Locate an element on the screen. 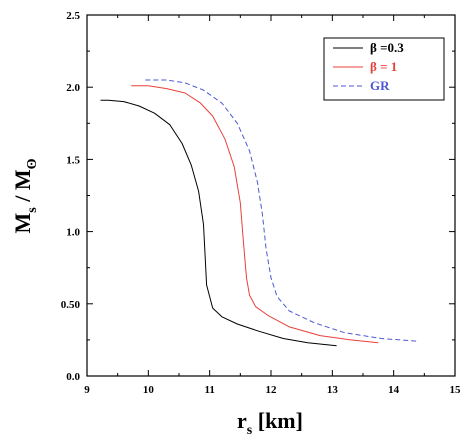 The height and width of the screenshot is (443, 471). x-axis-title-main: r is located at coordinates (242, 420).